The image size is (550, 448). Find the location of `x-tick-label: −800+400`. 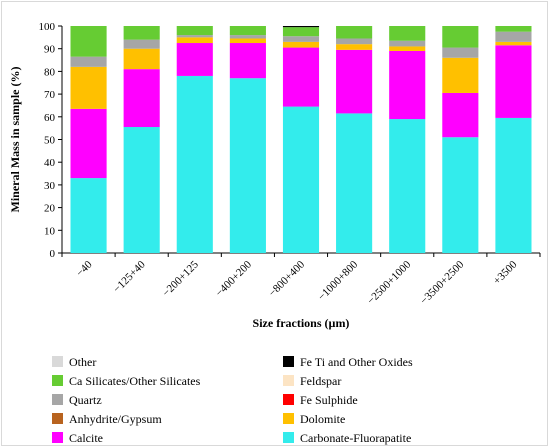

x-tick-label: −800+400 is located at coordinates (287, 278).